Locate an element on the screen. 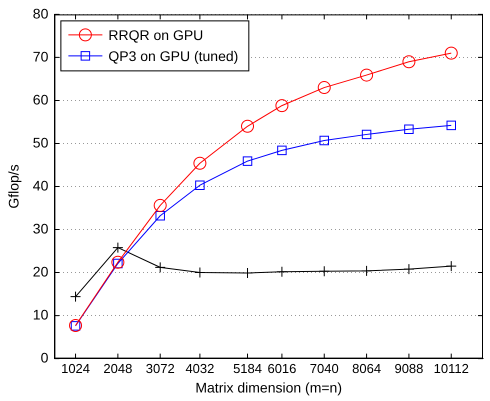  legend-label: RRQR on GPU is located at coordinates (156, 34).